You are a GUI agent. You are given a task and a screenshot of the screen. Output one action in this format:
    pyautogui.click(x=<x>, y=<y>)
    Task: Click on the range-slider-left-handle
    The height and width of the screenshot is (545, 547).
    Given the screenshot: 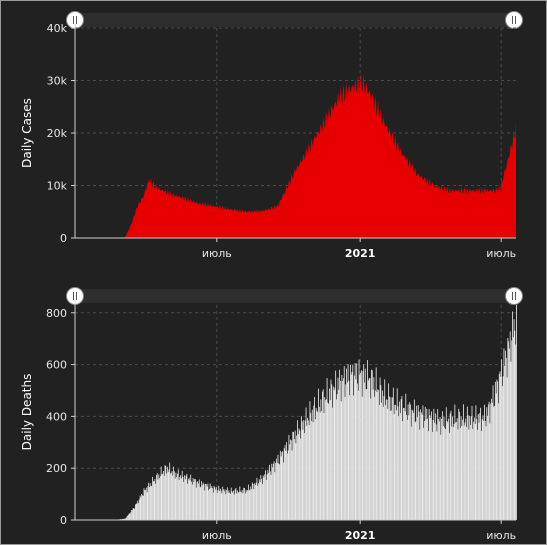 What is the action you would take?
    pyautogui.click(x=75, y=20)
    